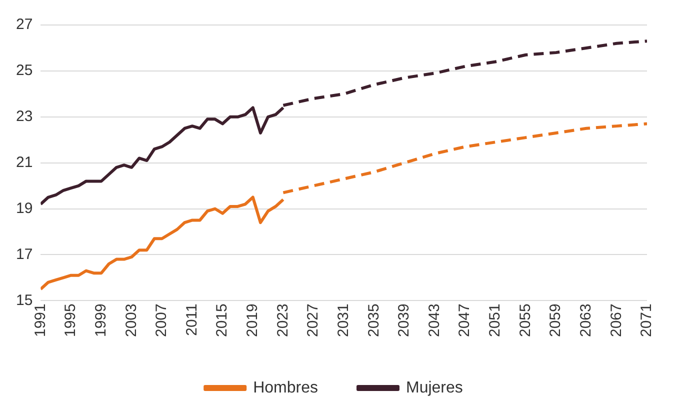 The height and width of the screenshot is (414, 676). What do you see at coordinates (191, 320) in the screenshot?
I see `x-tick-label: 2011` at bounding box center [191, 320].